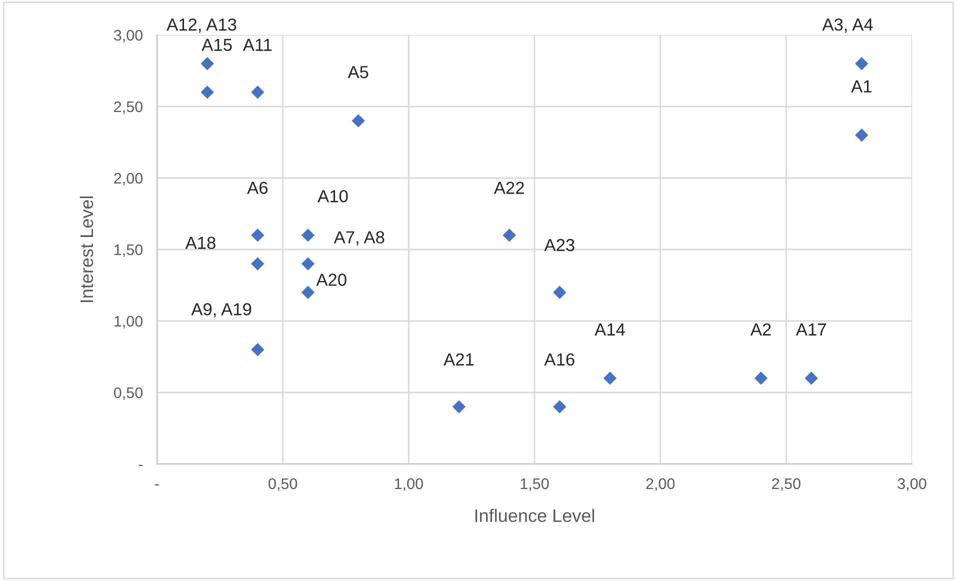  I want to click on x-axis-title: Influence Level, so click(534, 515).